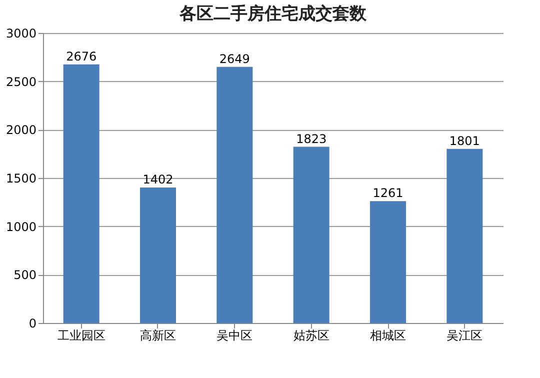 The image size is (540, 378). I want to click on x-tick-label: 相城区, so click(388, 335).